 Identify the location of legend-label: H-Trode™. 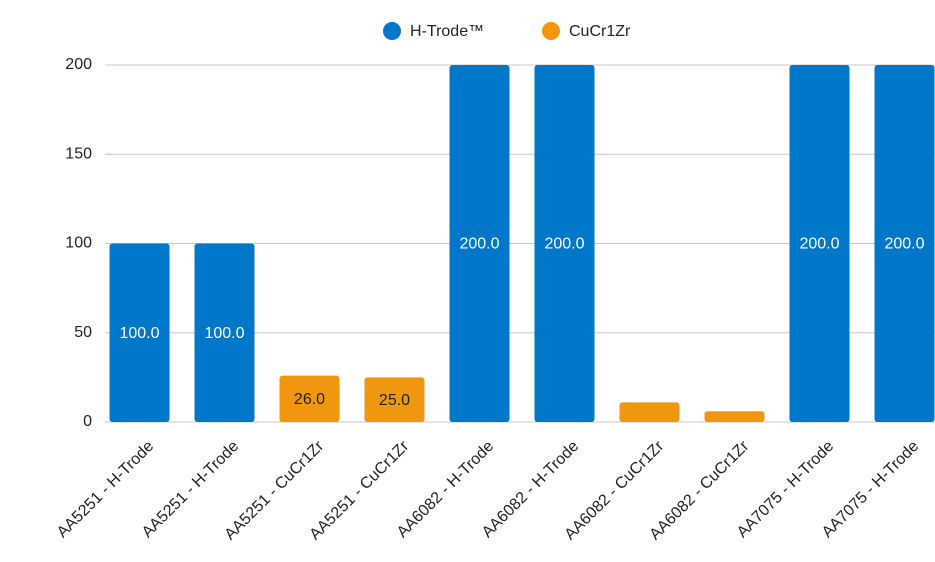
(447, 31).